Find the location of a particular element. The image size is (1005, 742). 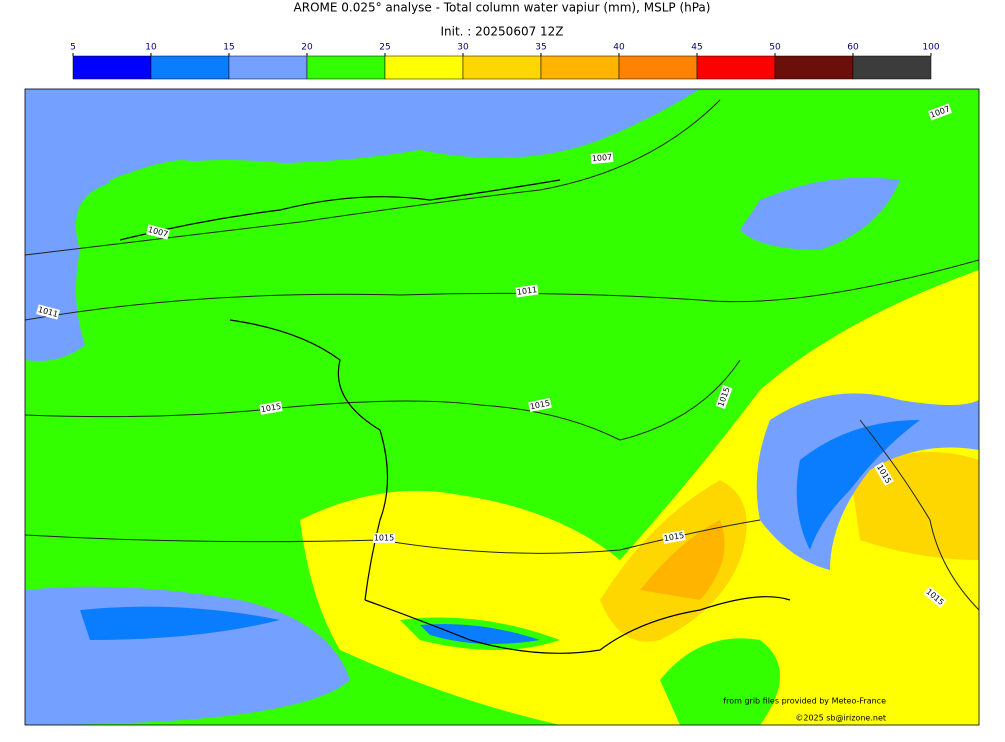

colorbar-label: 100 is located at coordinates (930, 48).